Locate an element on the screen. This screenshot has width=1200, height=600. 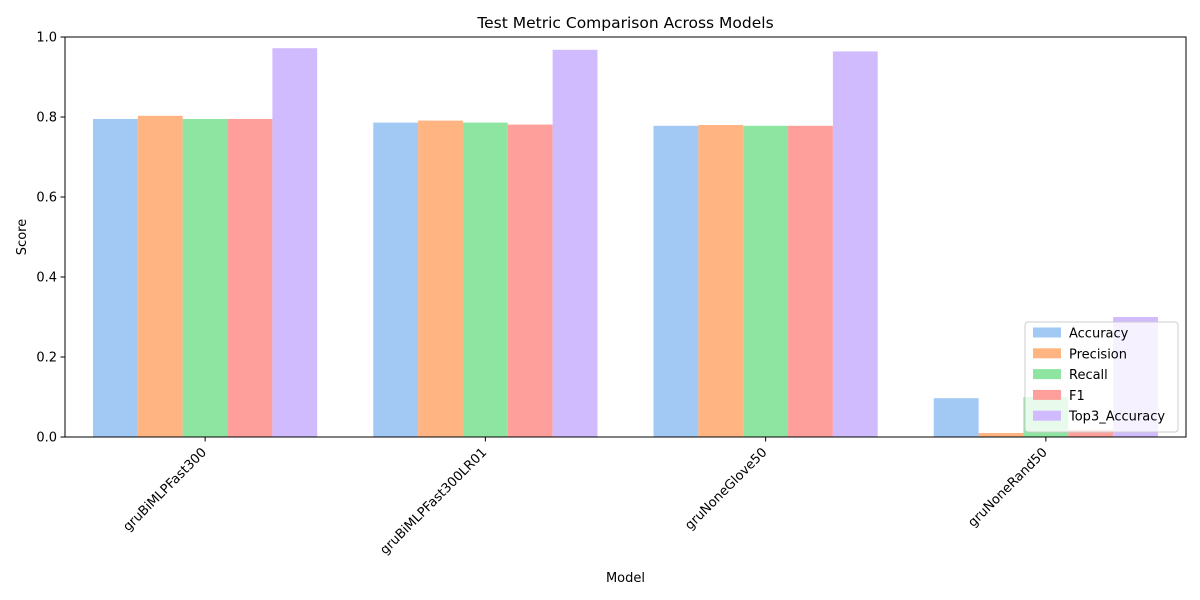
x-axis-label: Model is located at coordinates (625, 578).